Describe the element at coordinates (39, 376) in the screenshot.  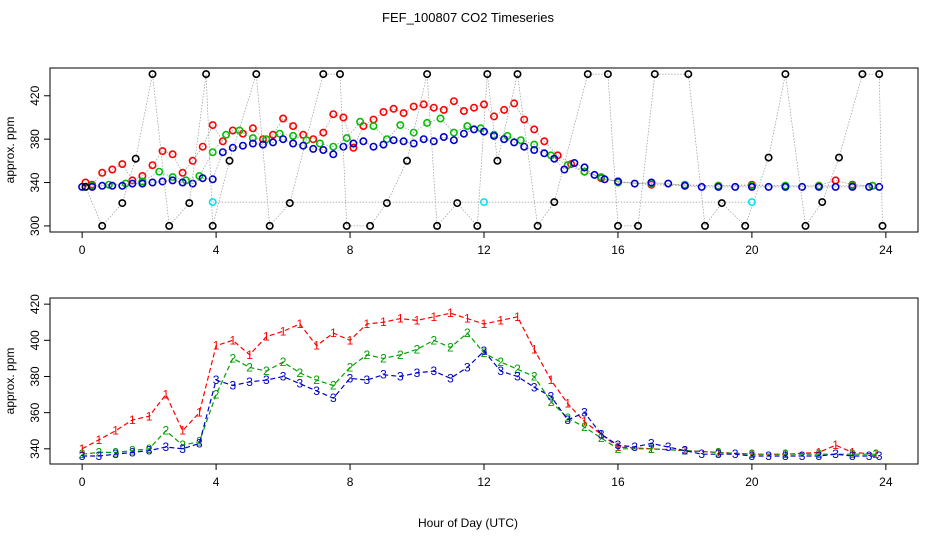
I see `y-axis: 340 360 380 400 420` at that location.